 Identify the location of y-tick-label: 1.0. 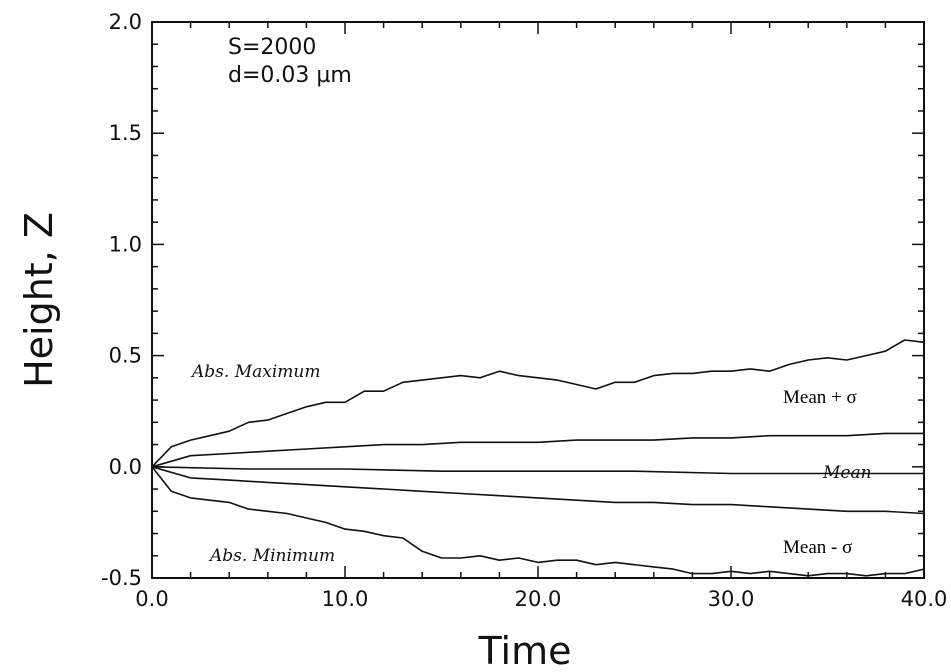
(125, 244).